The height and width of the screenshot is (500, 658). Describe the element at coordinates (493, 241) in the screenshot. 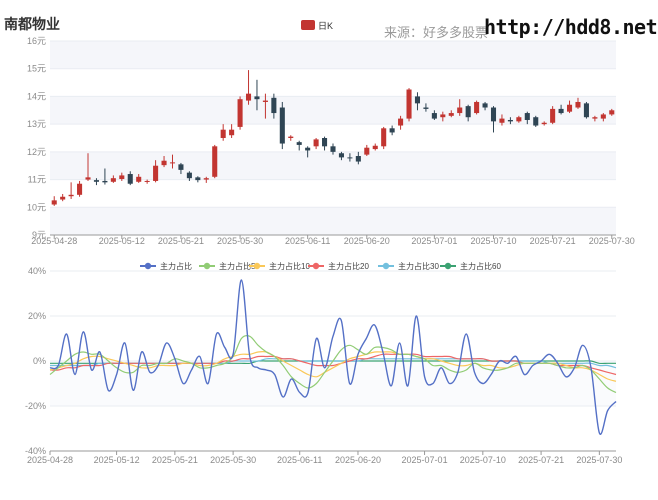

I see `date-tick-label: 2025-07-10` at that location.